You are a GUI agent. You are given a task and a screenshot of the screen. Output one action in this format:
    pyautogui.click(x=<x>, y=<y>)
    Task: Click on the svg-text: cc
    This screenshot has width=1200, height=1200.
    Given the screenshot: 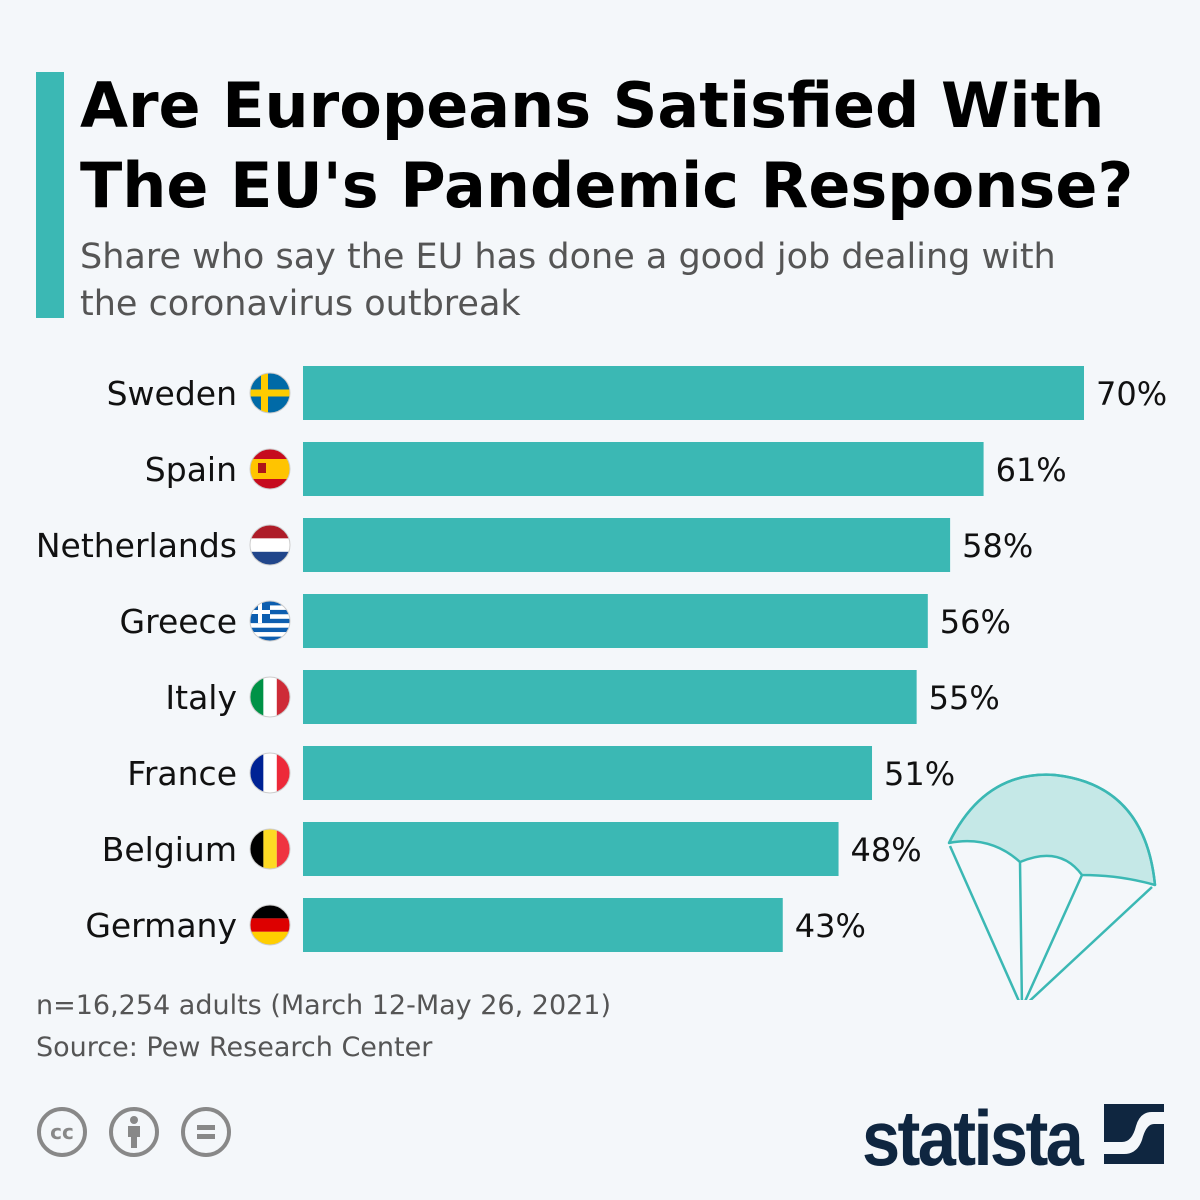 What is the action you would take?
    pyautogui.click(x=62, y=1132)
    